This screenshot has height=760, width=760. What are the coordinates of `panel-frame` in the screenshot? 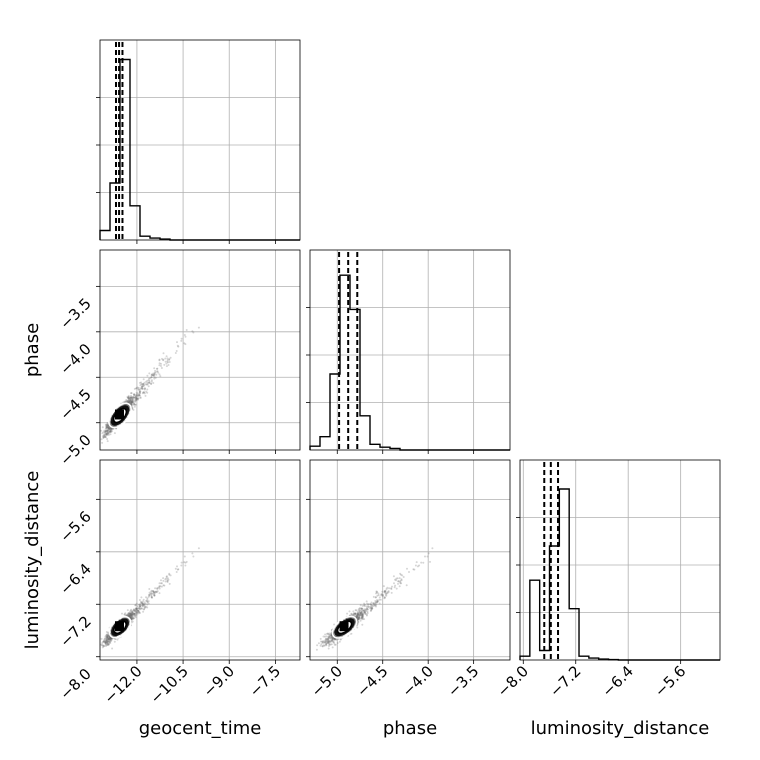 It's located at (410, 350).